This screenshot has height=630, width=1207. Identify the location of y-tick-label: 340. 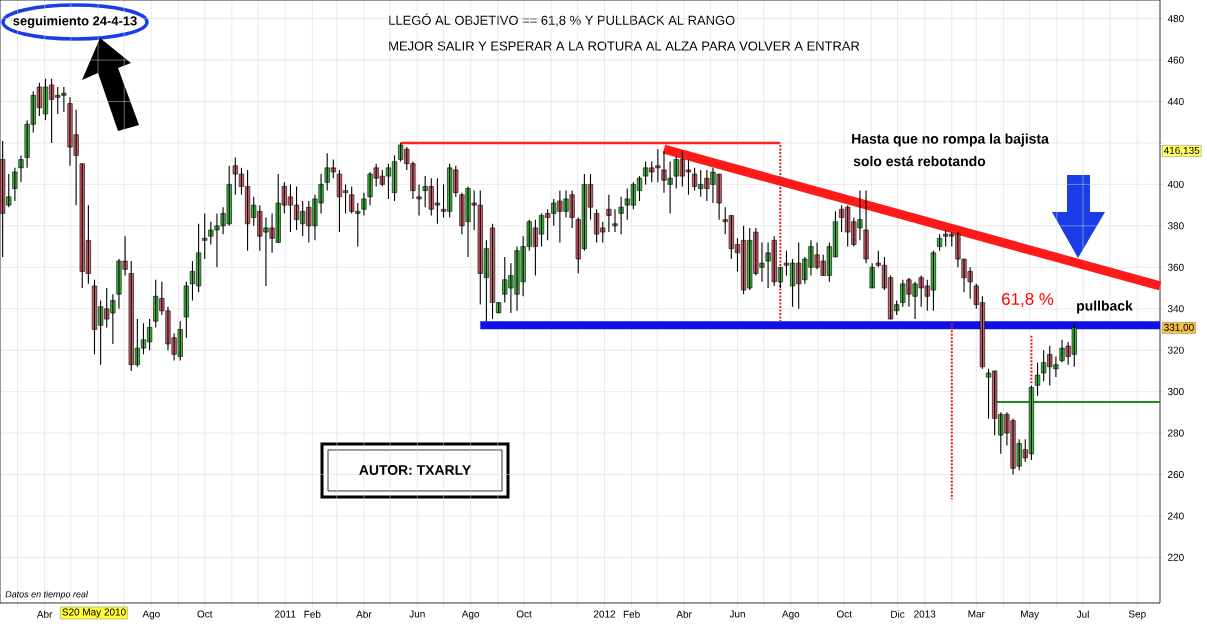
(1175, 309).